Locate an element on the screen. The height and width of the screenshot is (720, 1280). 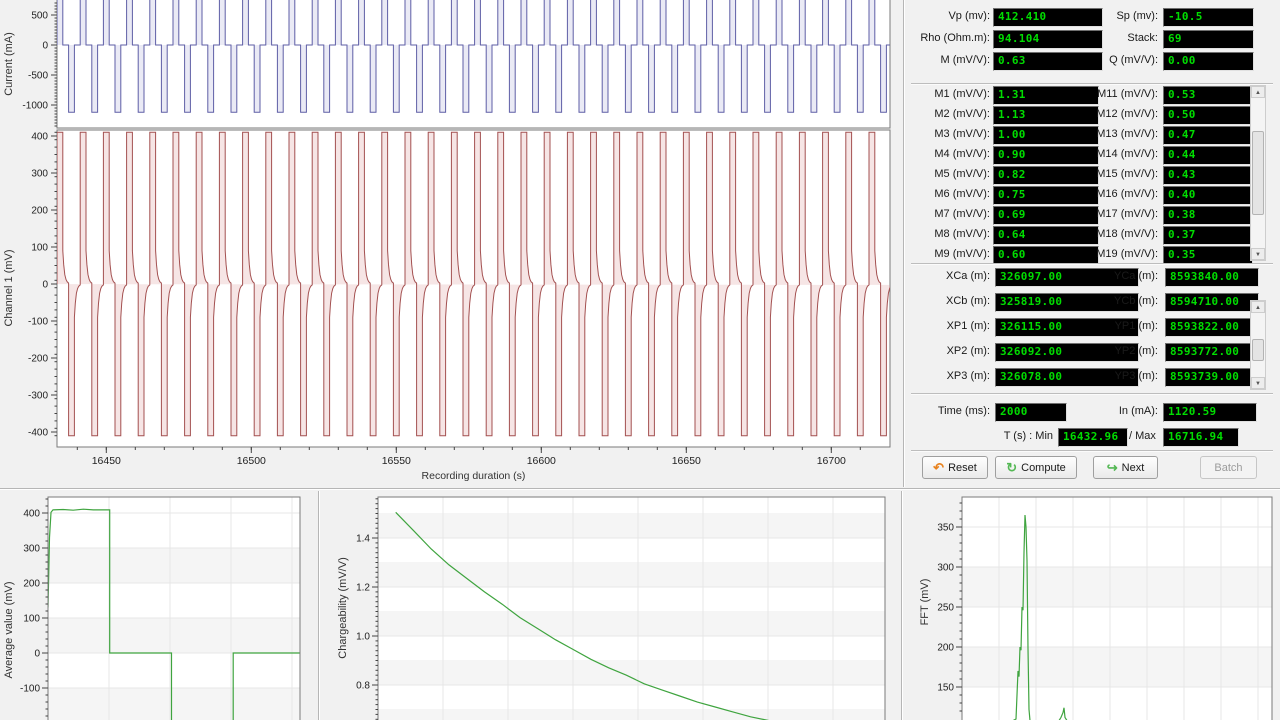
m-window-value: 0.44 is located at coordinates (1208, 155).